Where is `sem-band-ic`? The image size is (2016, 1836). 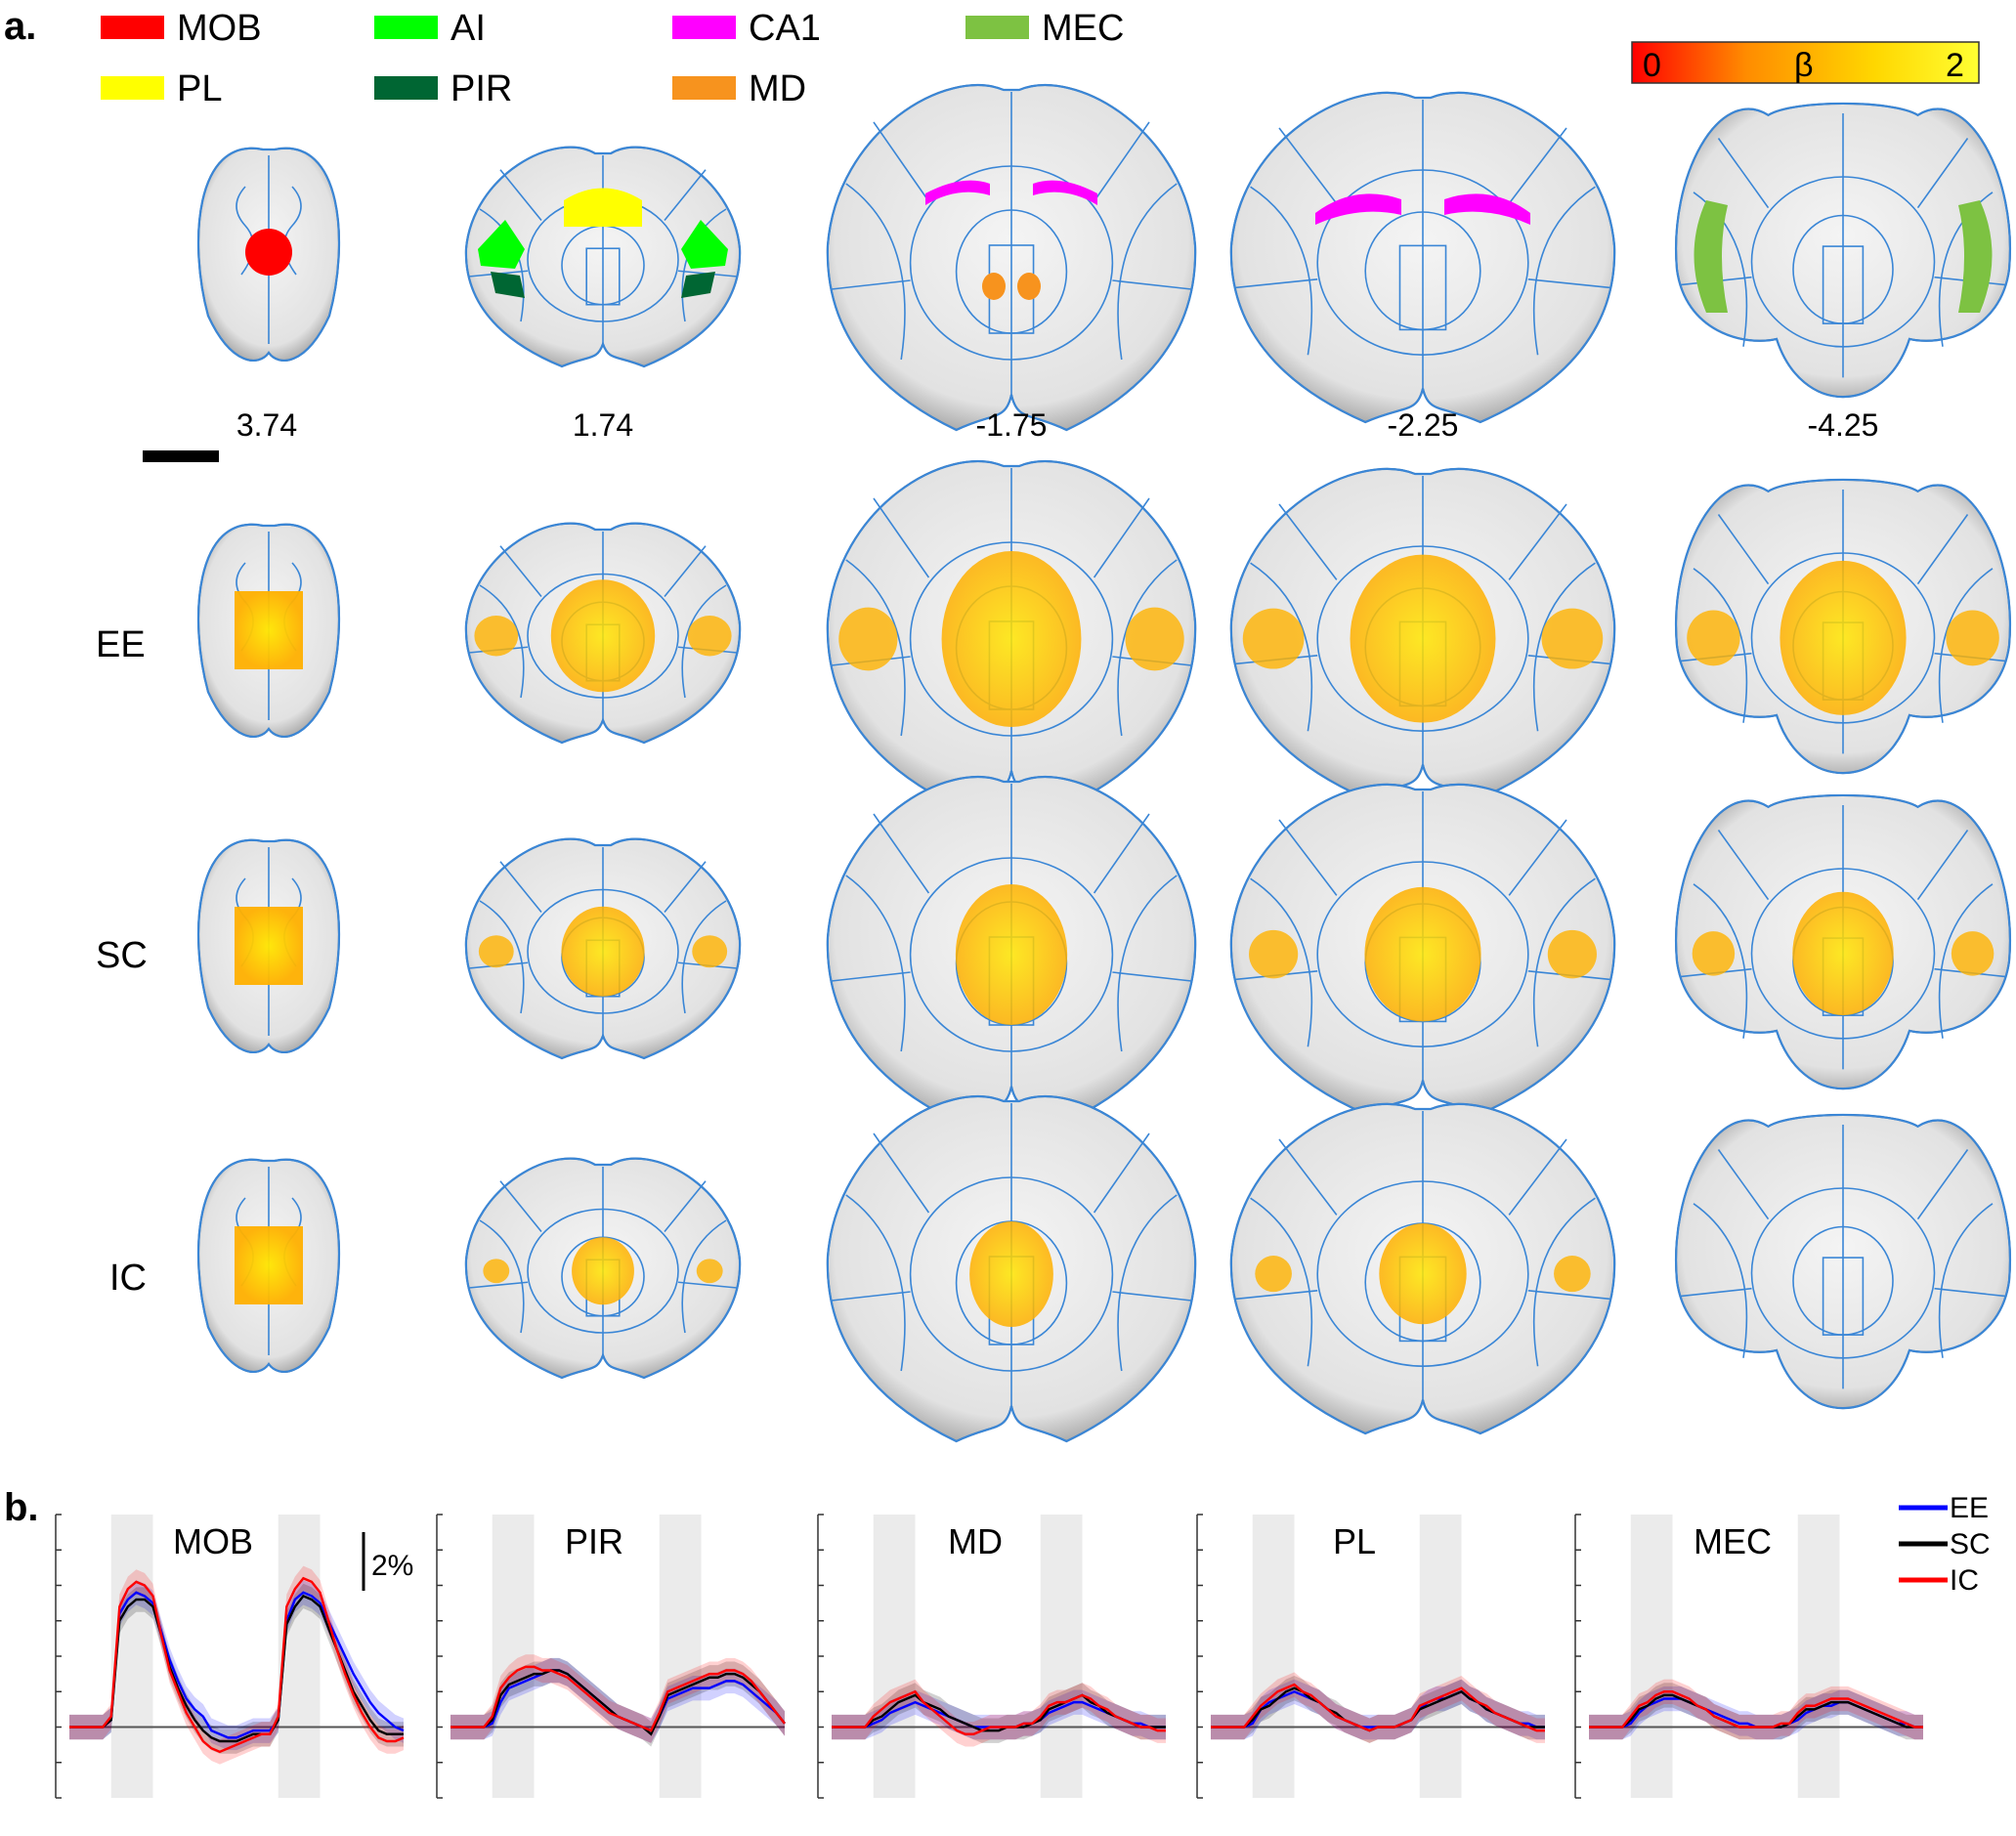
sem-band-ic is located at coordinates (1378, 1708).